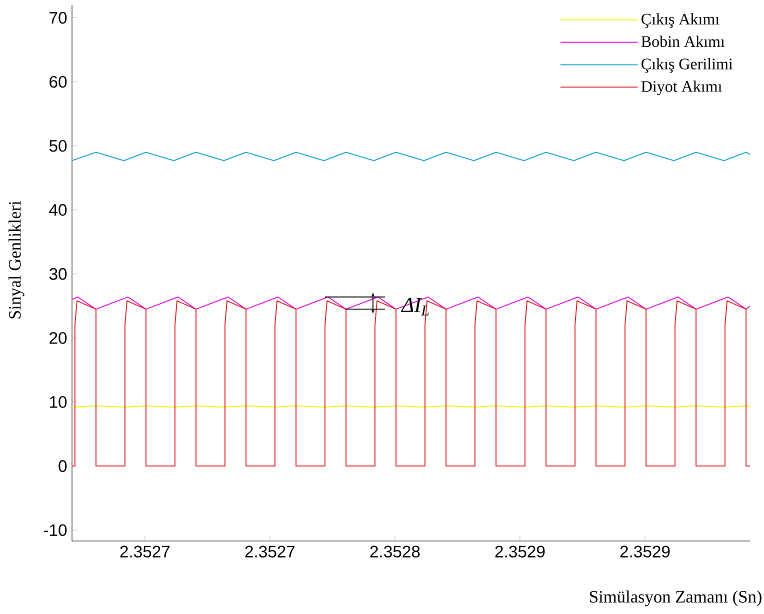  Describe the element at coordinates (55, 530) in the screenshot. I see `y-tick-label: -10` at that location.